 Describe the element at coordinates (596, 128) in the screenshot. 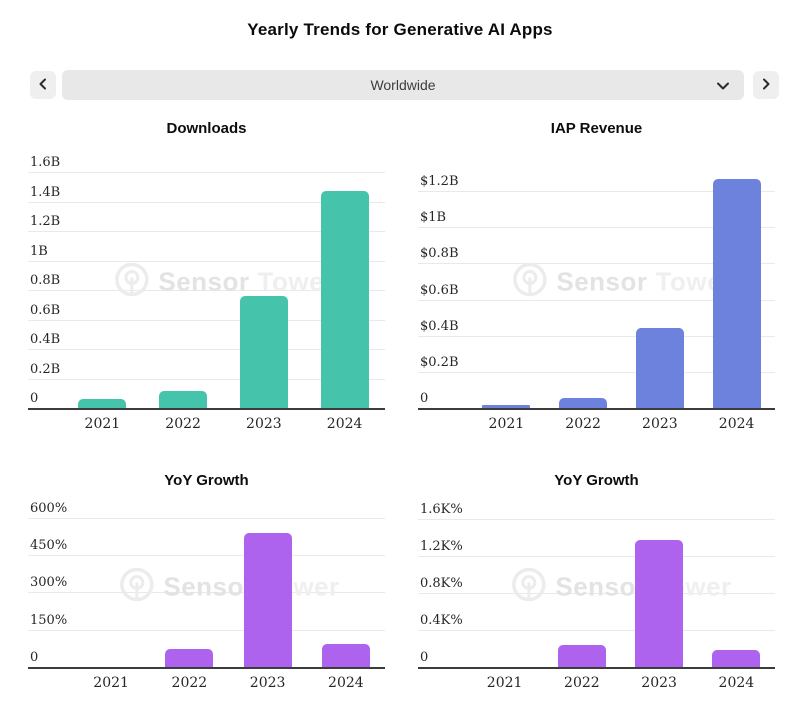

I see `chart-title-iap-revenue: IAP Revenue` at that location.